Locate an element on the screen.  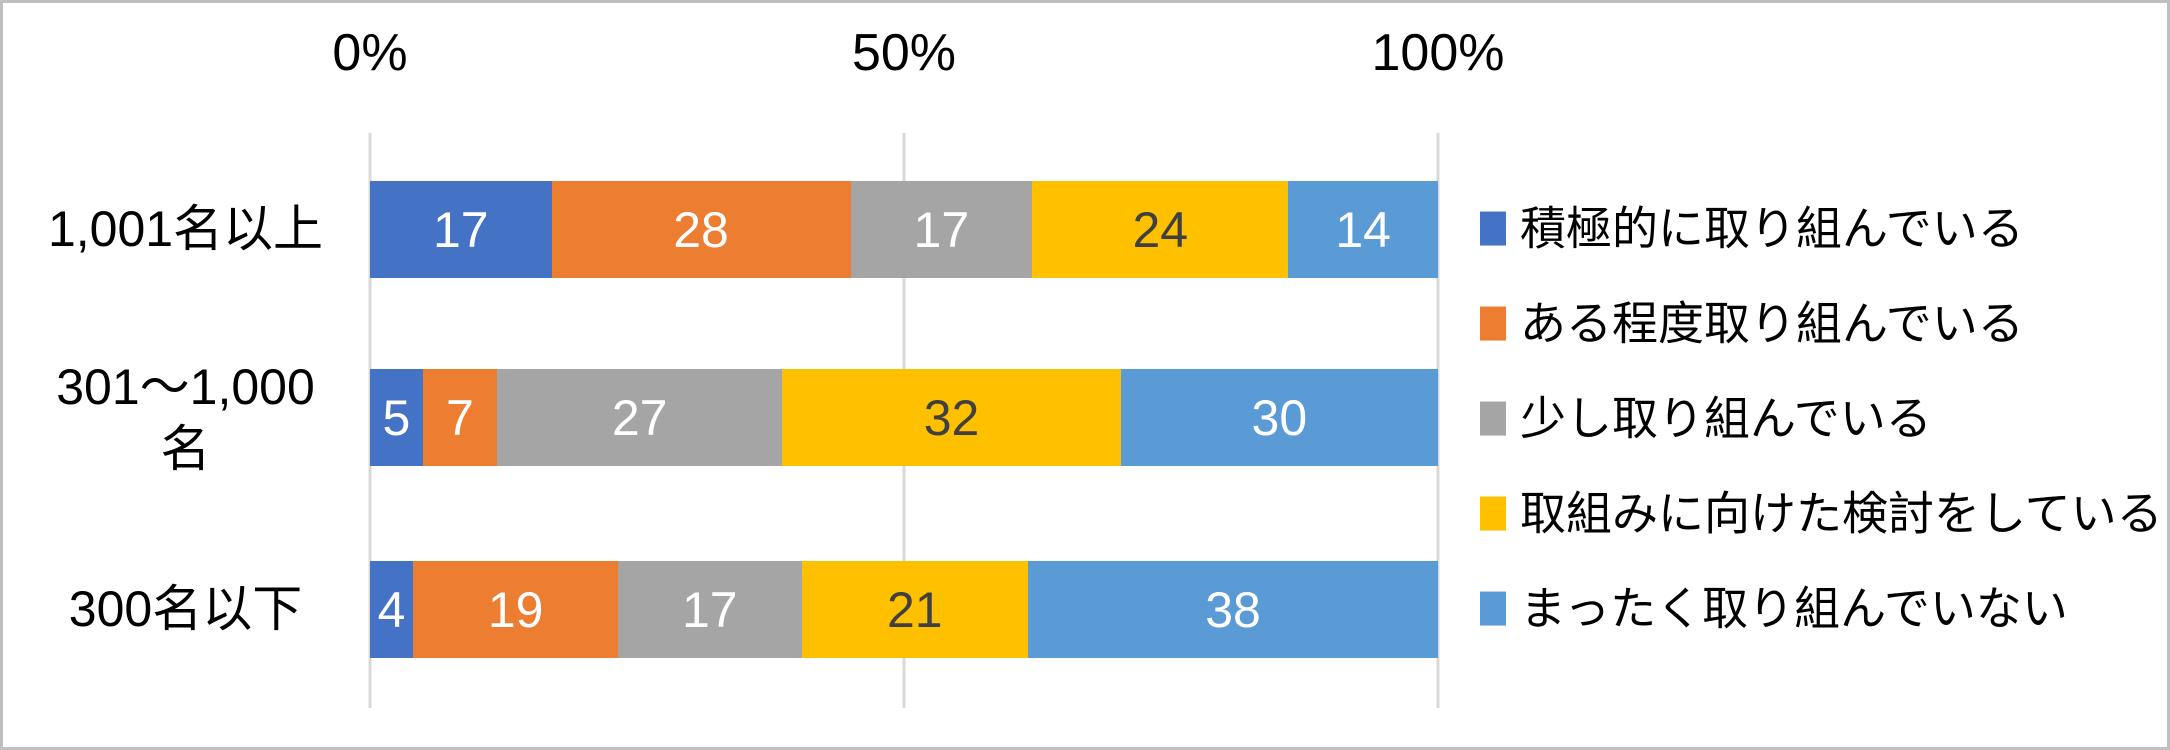
bar-row: 17 28 17 24 14 is located at coordinates (904, 229).